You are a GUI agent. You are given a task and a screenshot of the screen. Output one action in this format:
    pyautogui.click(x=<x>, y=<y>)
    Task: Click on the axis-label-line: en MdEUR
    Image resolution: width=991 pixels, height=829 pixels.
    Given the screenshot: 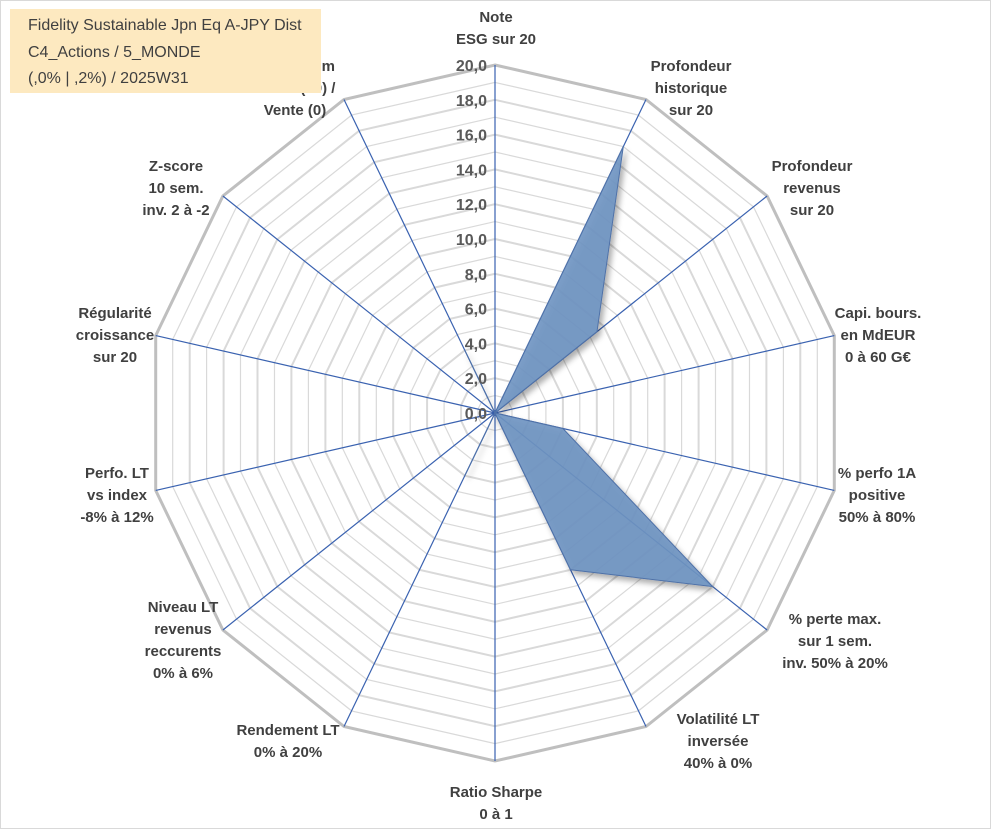 What is the action you would take?
    pyautogui.click(x=878, y=335)
    